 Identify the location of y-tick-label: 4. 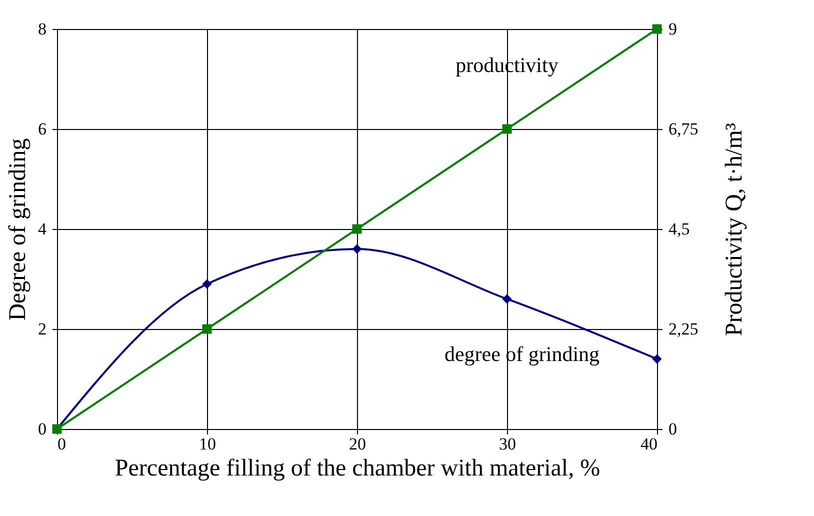
(42, 229).